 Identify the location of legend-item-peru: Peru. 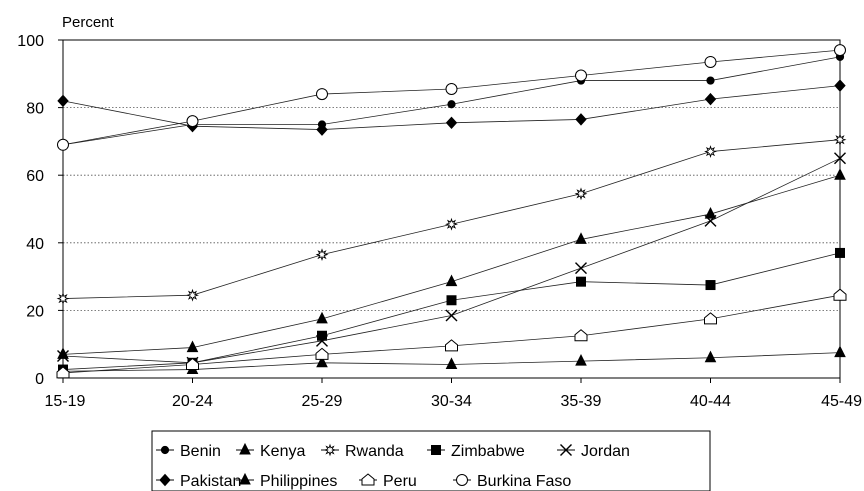
(388, 481).